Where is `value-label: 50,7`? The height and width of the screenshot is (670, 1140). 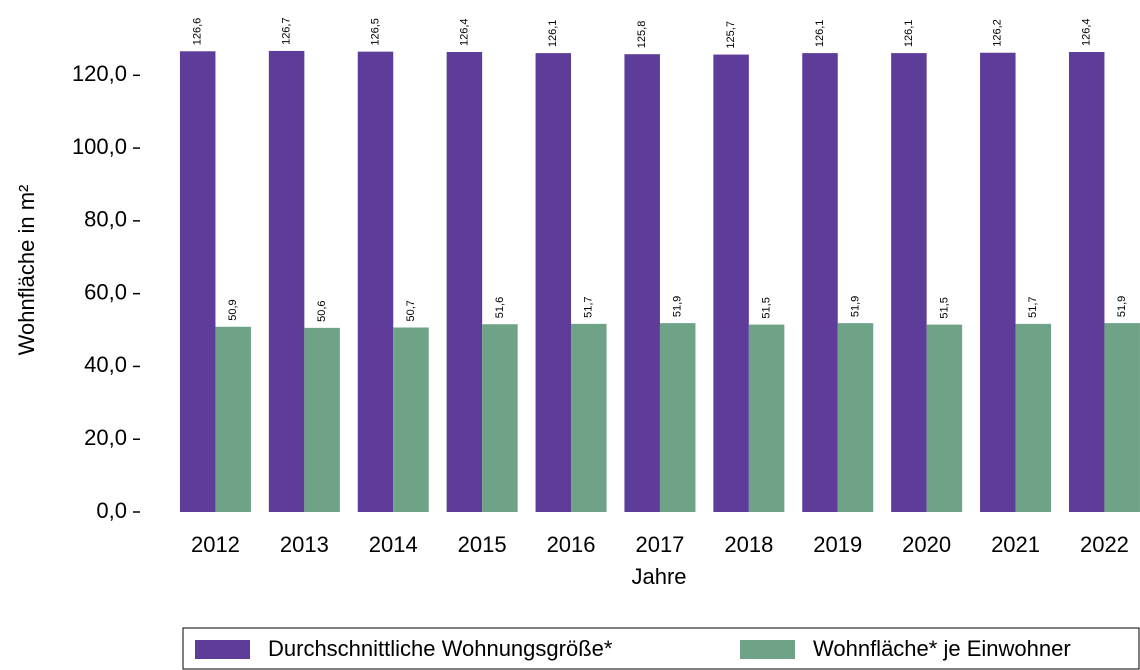
value-label: 50,7 is located at coordinates (411, 310).